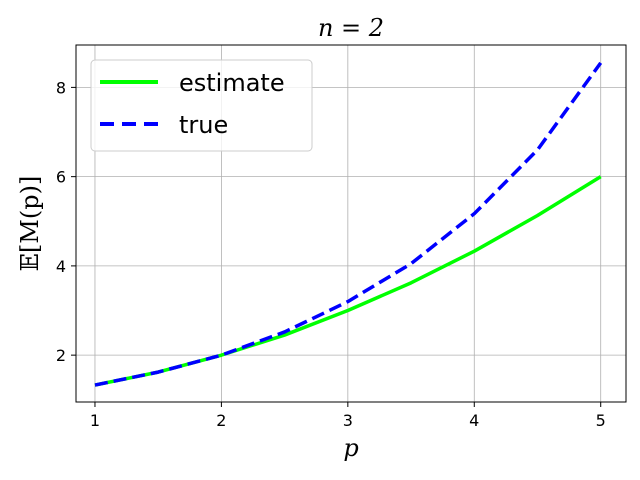  I want to click on x-tick-label: 1, so click(95, 420).